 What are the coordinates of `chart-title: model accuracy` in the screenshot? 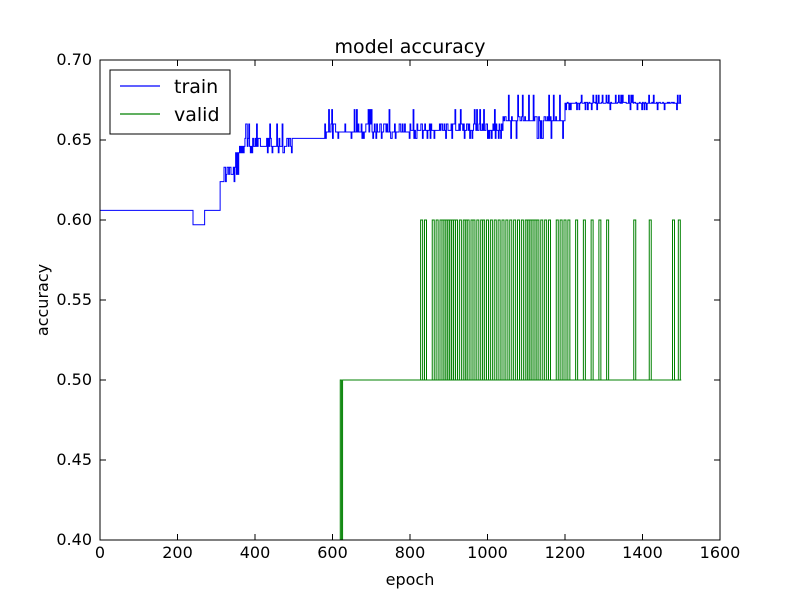 It's located at (410, 47).